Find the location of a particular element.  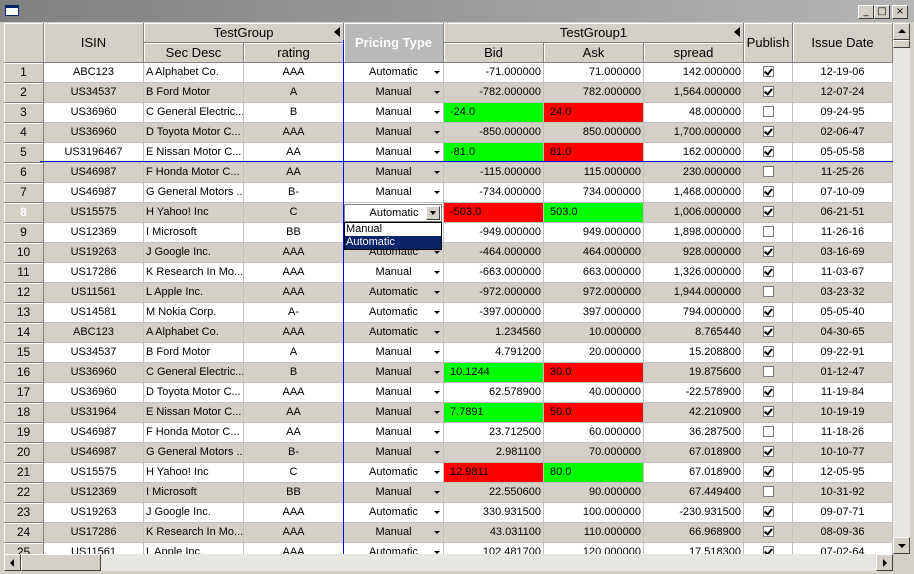

cell-sec-desc: I Microsoft is located at coordinates (194, 233).